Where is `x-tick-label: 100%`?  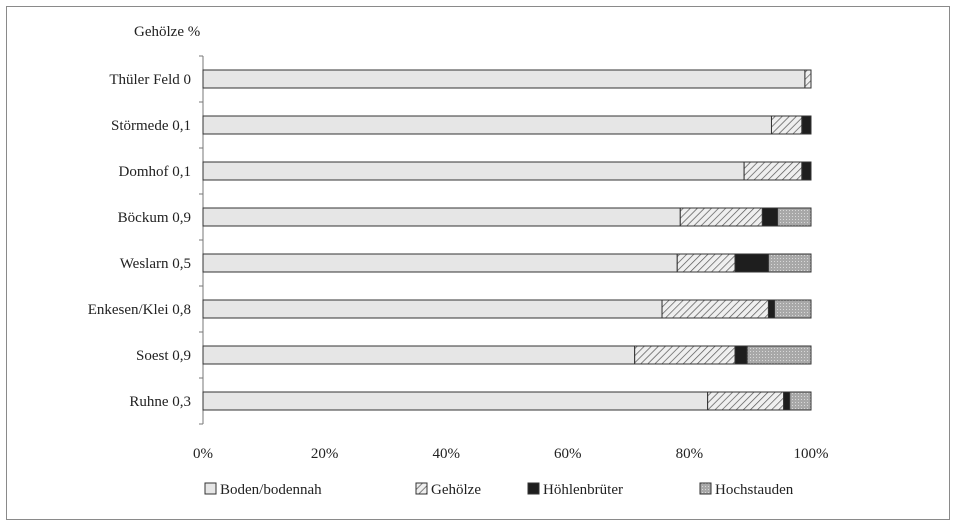
x-tick-label: 100% is located at coordinates (811, 454).